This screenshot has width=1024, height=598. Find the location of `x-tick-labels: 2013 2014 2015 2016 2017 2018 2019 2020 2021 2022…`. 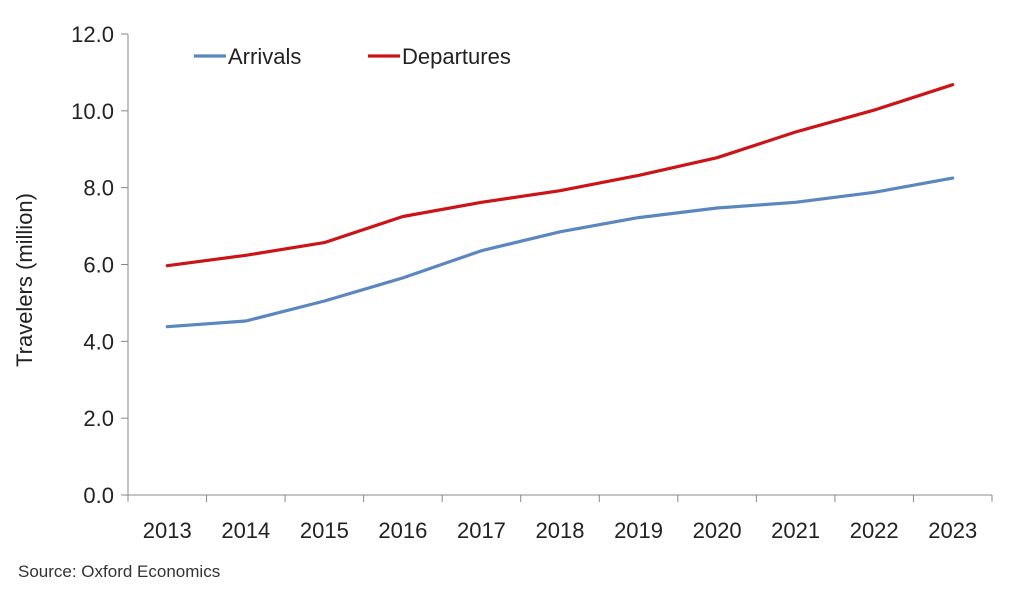

x-tick-labels: 2013 2014 2015 2016 2017 2018 2019 2020 2021 2022… is located at coordinates (560, 530).